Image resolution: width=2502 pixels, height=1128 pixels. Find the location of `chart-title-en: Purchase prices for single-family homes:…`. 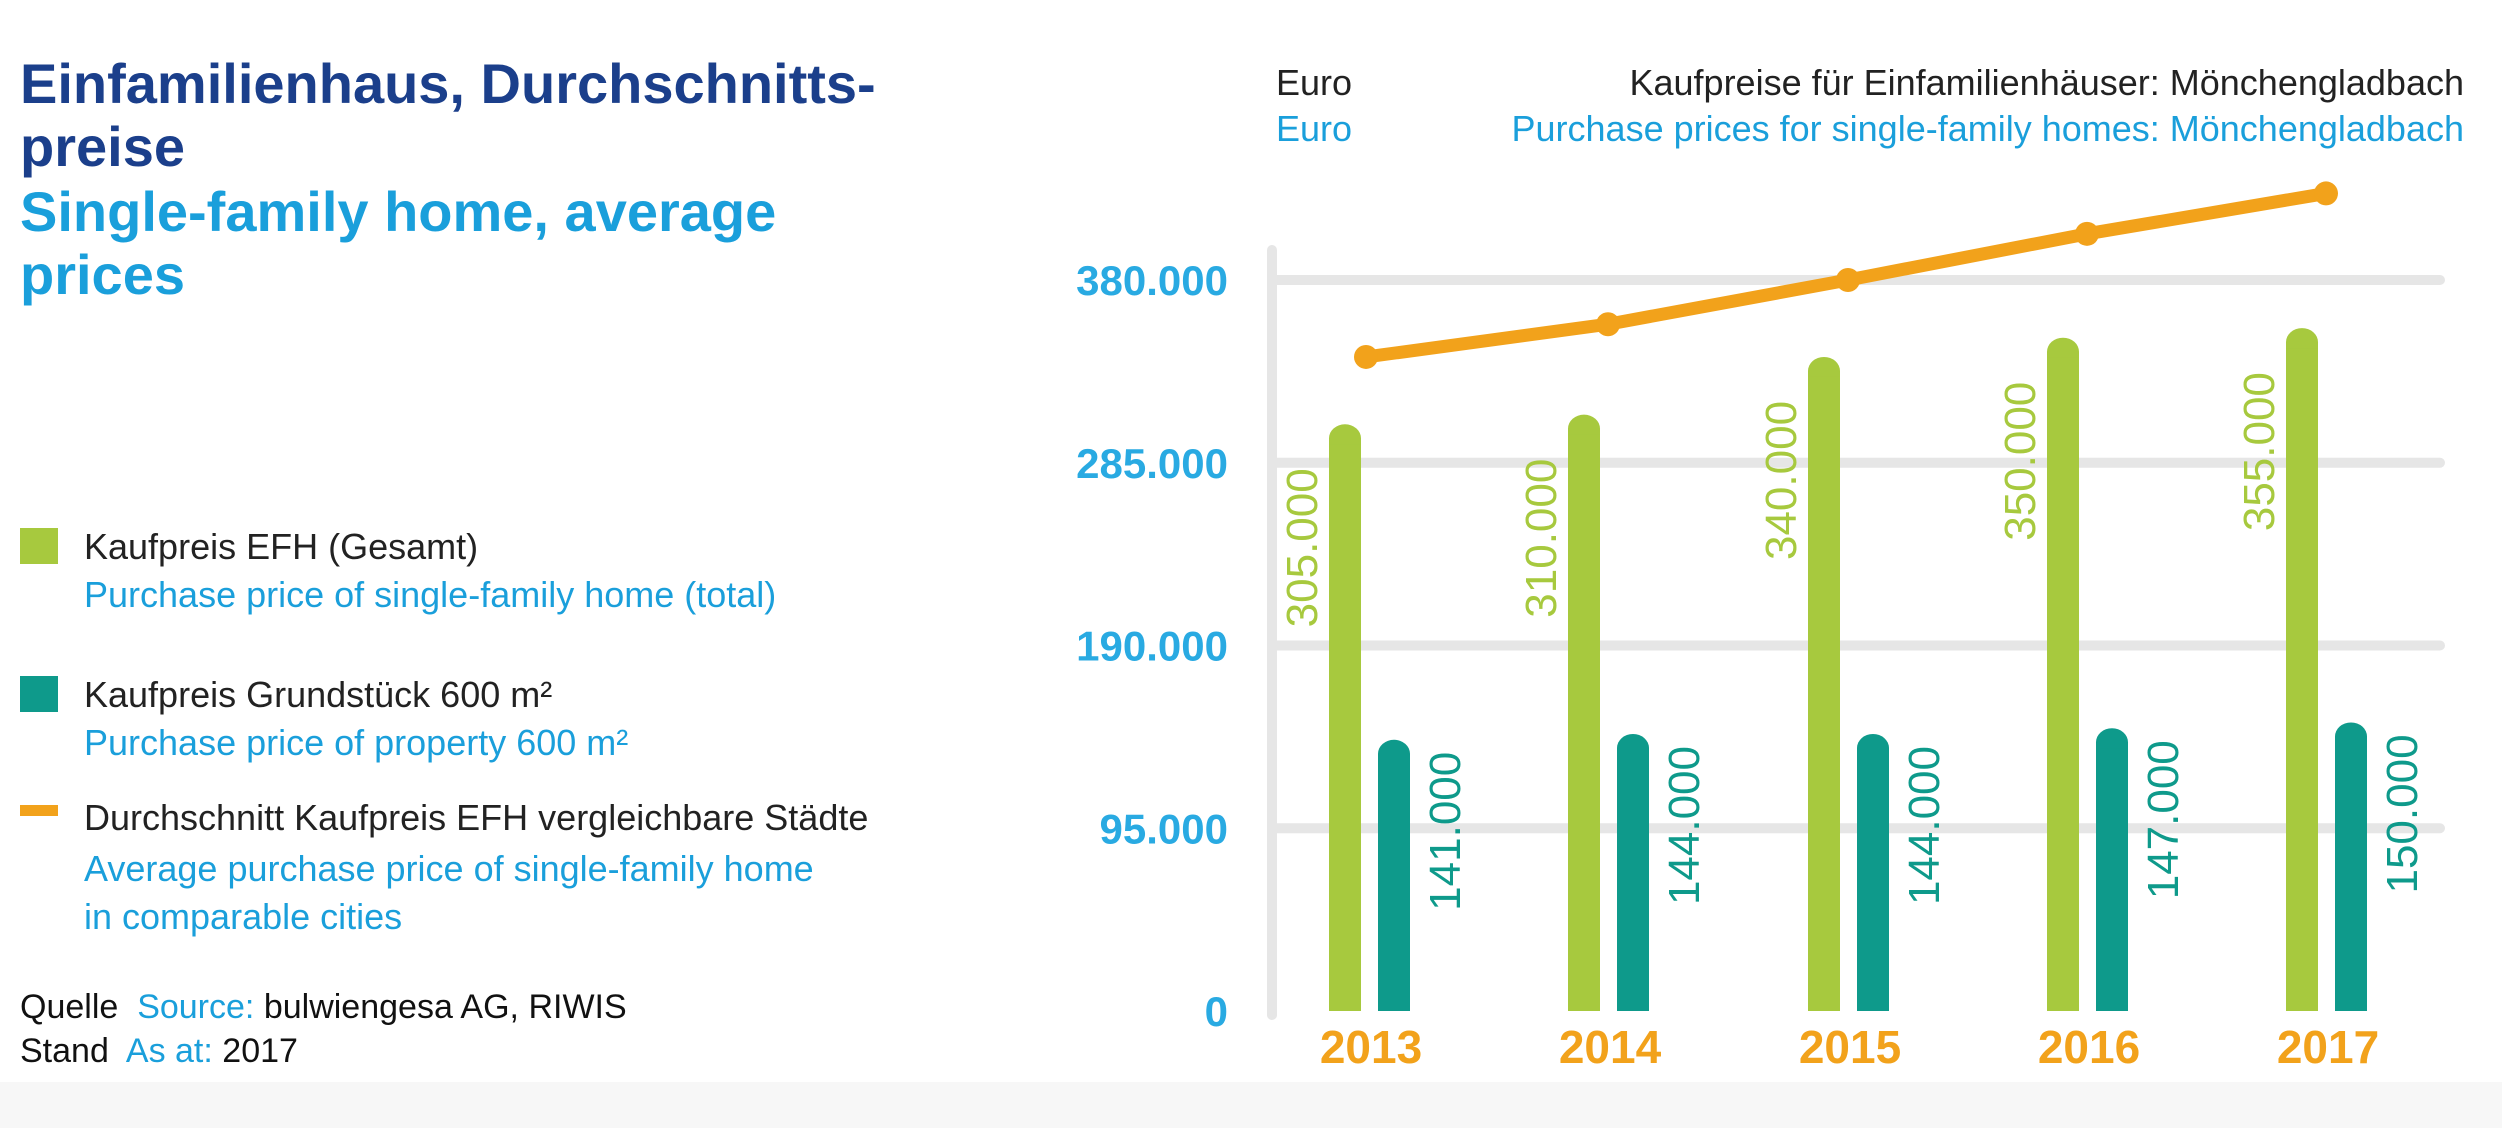

chart-title-en: Purchase prices for single-family homes:… is located at coordinates (1987, 128).